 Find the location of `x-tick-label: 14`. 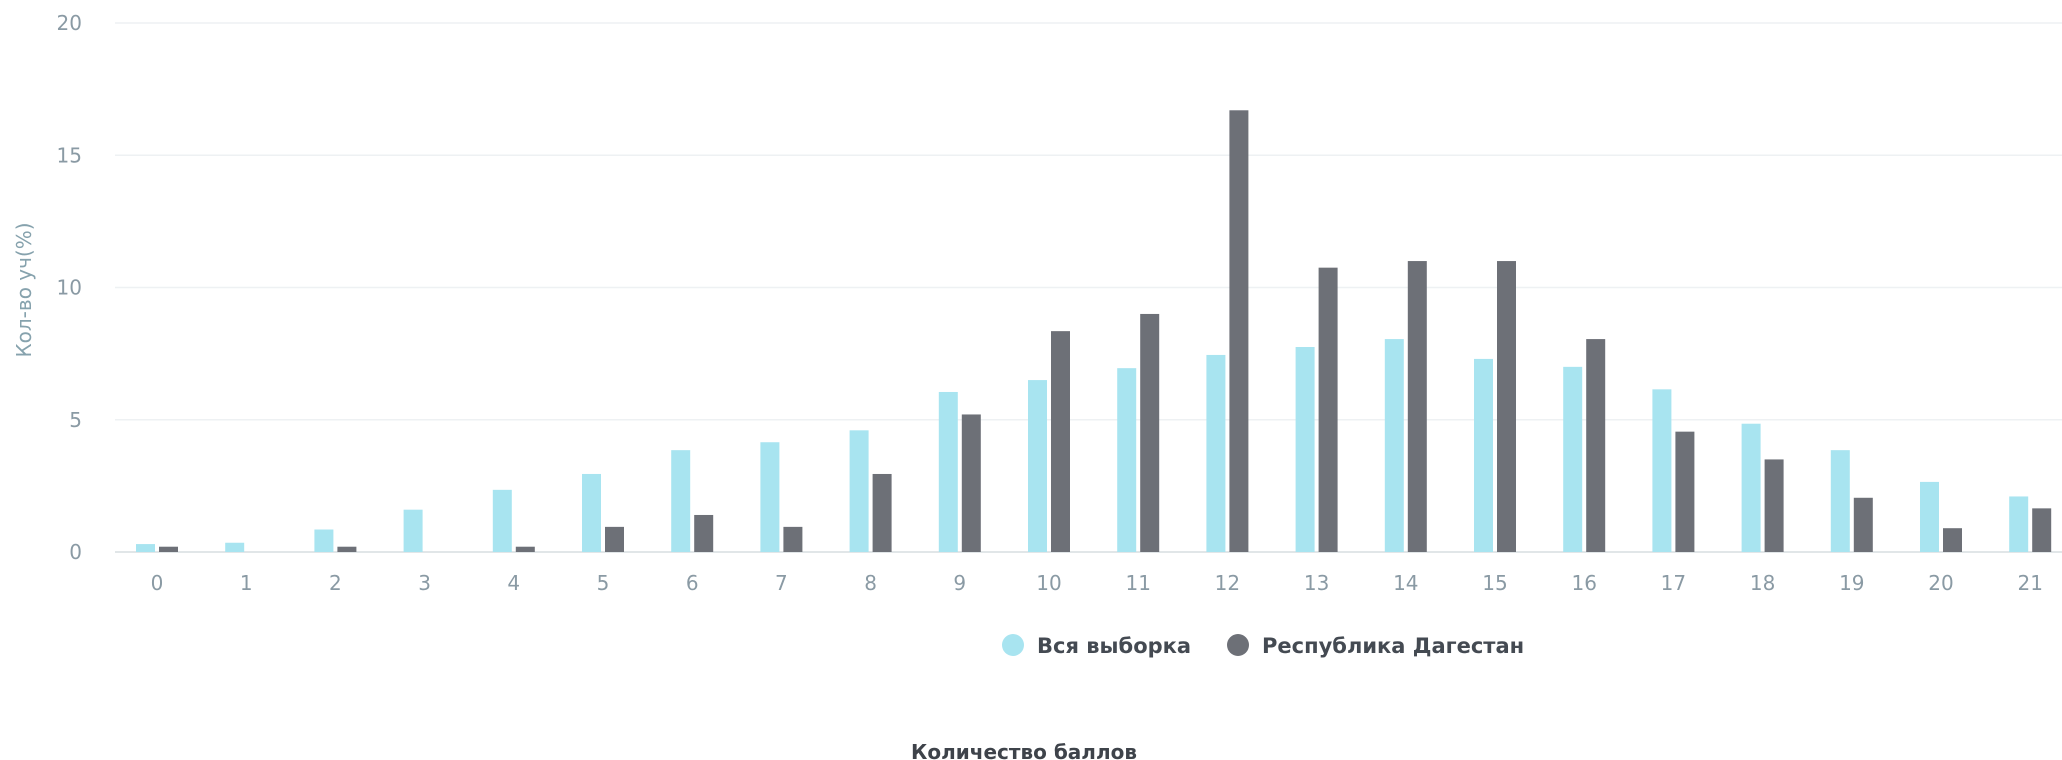

x-tick-label: 14 is located at coordinates (1405, 583).